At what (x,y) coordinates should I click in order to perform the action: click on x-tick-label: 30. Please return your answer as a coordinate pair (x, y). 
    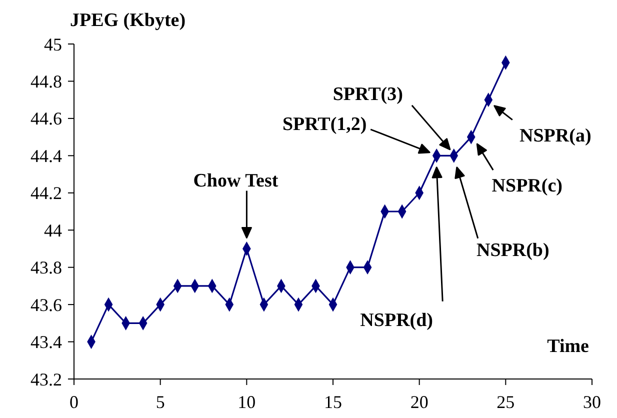
    Looking at the image, I should click on (592, 402).